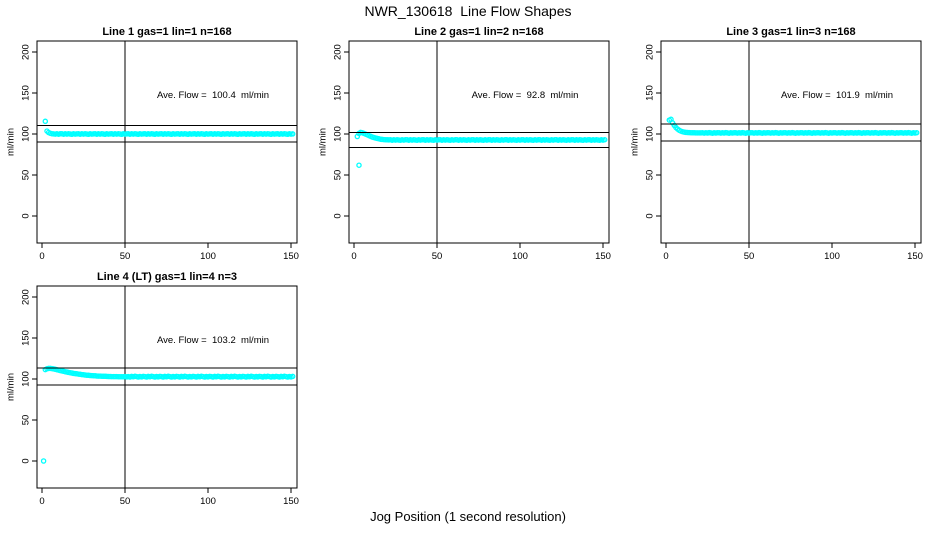  I want to click on figure-title: NWR_130618 Line Flow Shapes, so click(468, 11).